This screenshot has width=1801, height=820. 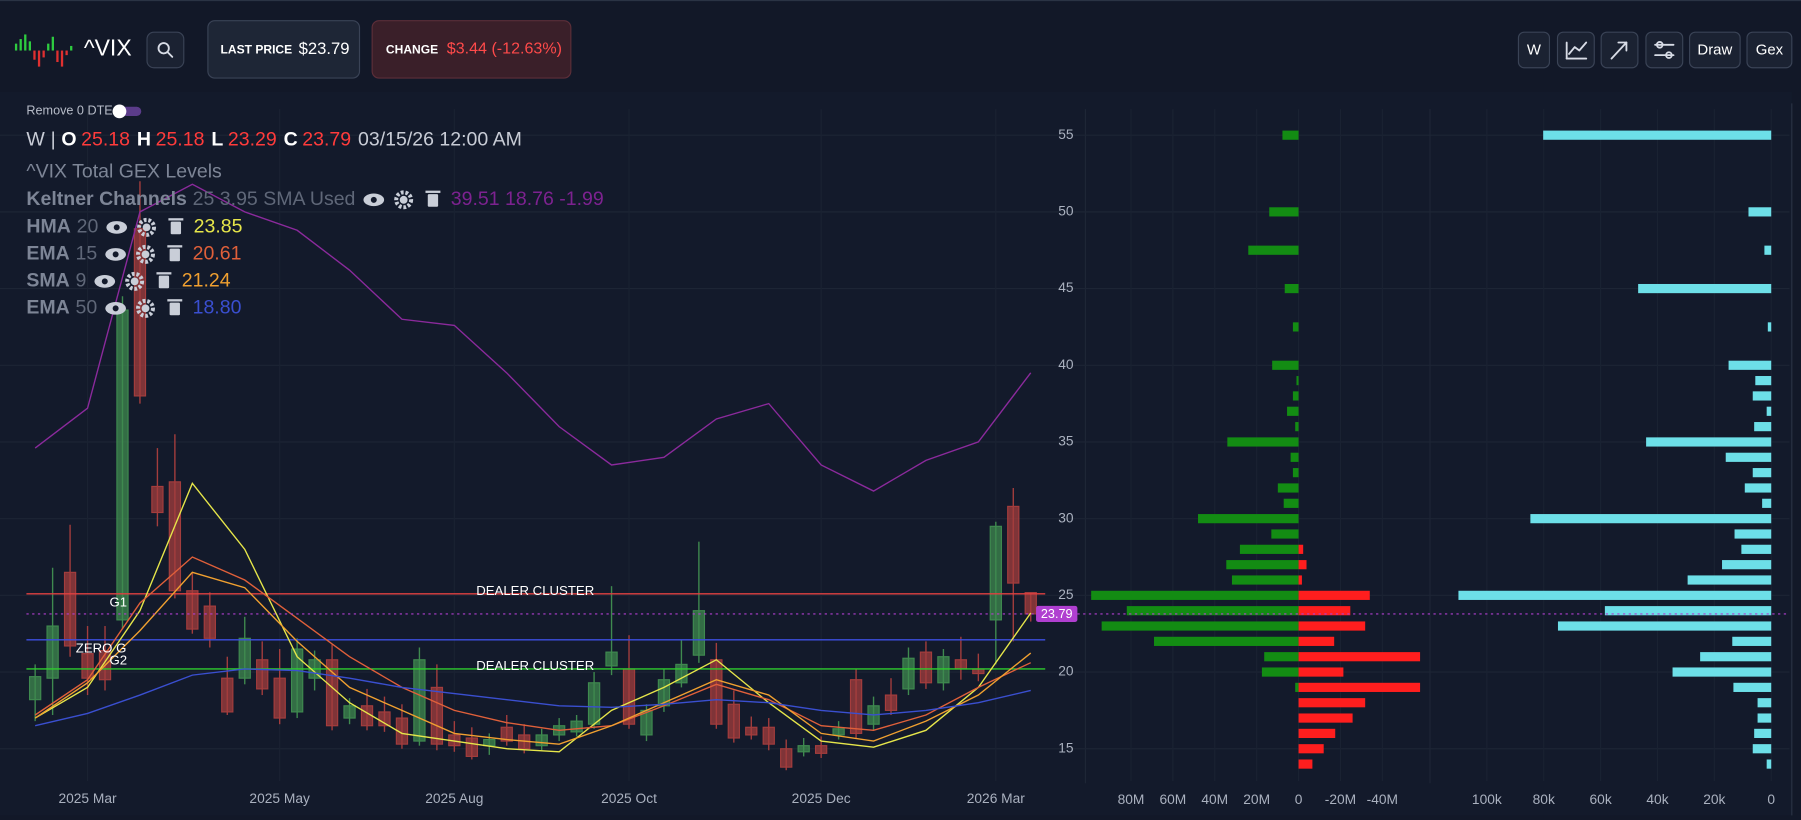 I want to click on indicators-button, so click(x=1575, y=50).